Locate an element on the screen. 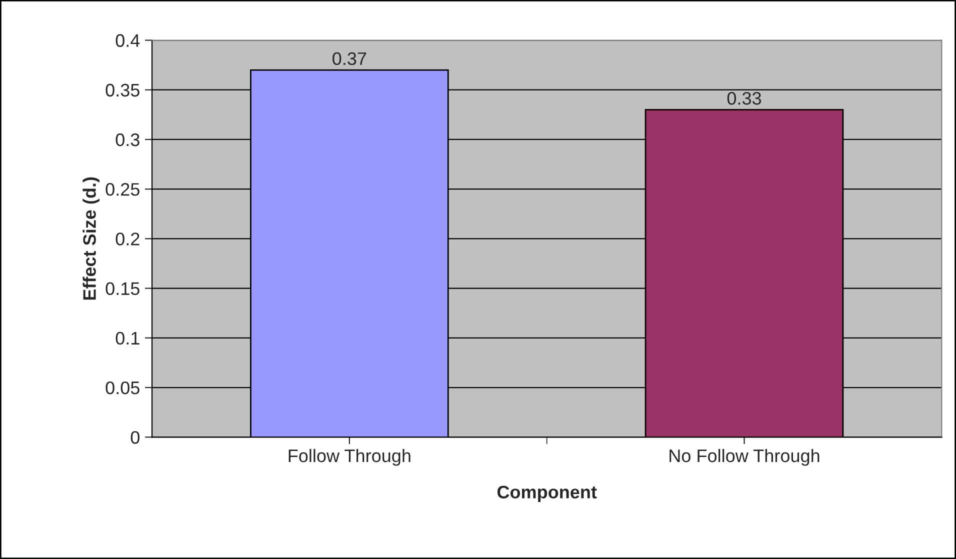 The image size is (956, 559). y-tick-label: 0.25 is located at coordinates (123, 189).